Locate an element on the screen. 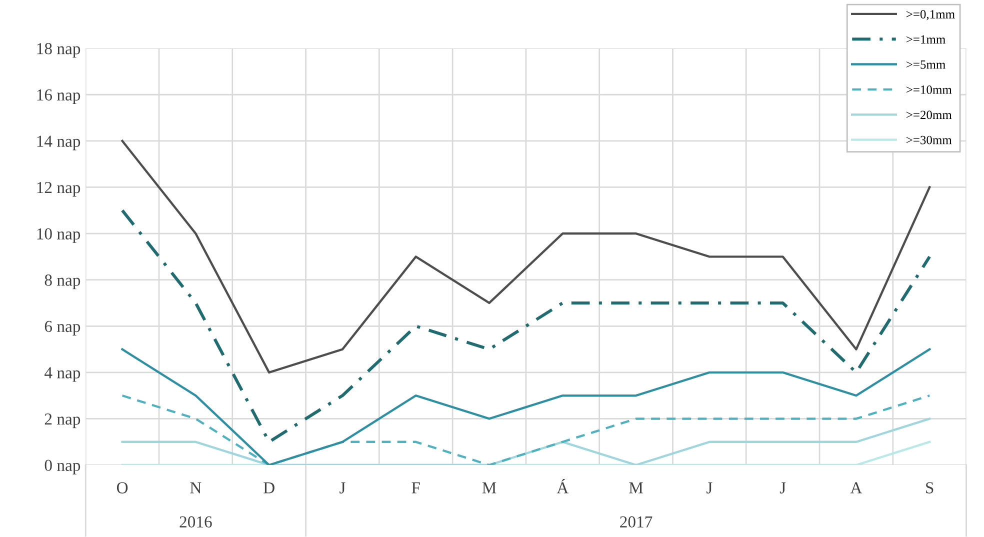 The height and width of the screenshot is (537, 984). line-series is located at coordinates (526, 430).